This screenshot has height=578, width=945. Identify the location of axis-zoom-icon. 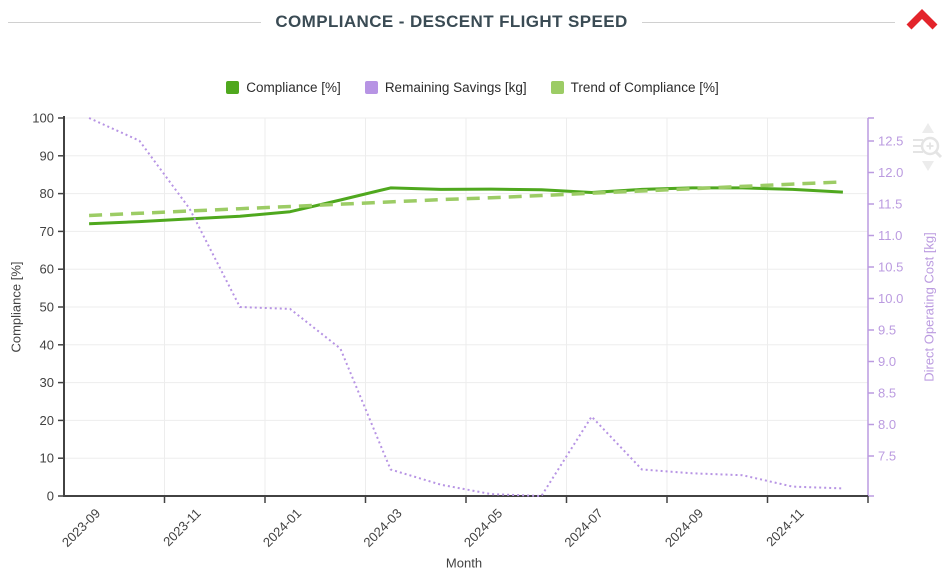
(928, 147).